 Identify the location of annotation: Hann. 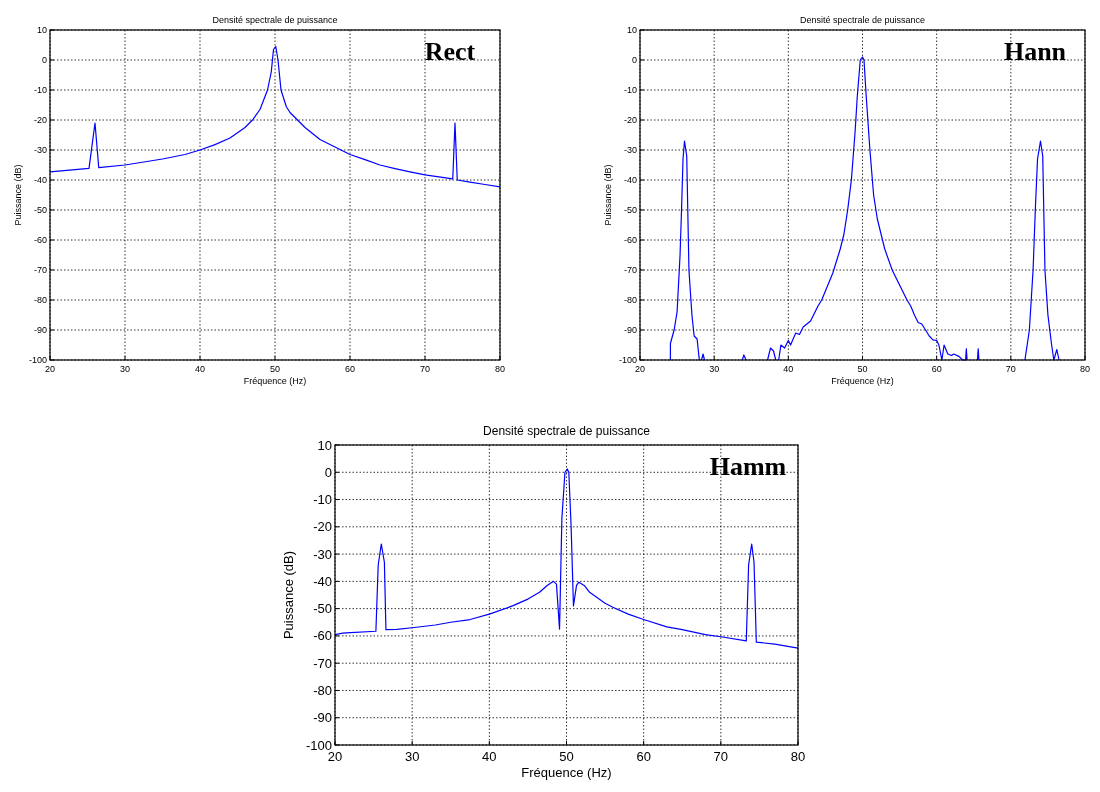
(1035, 51).